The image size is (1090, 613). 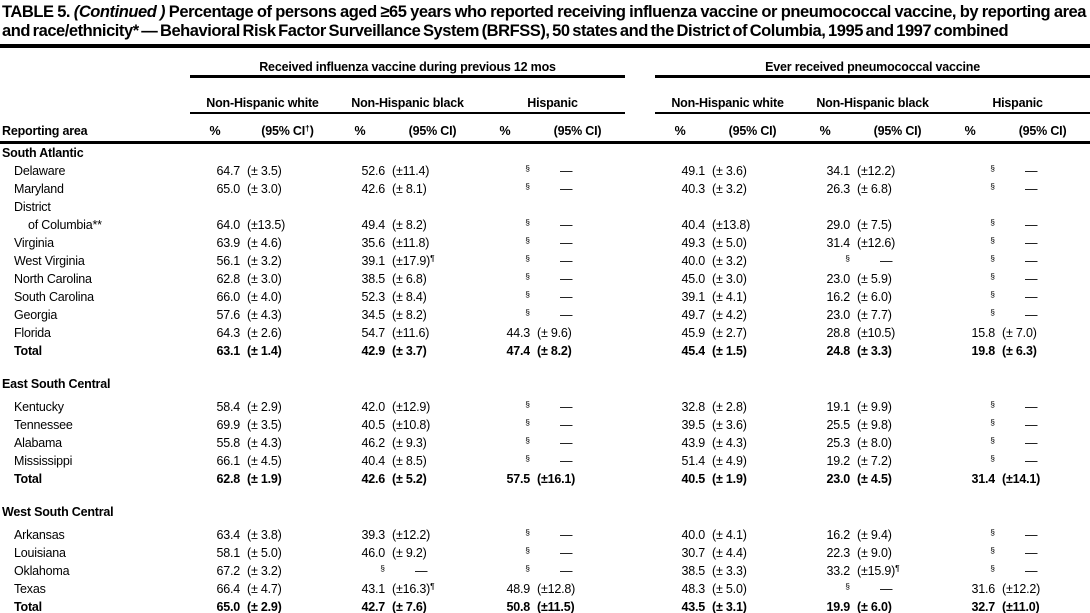 I want to click on ci-cell: (± 3.8), so click(x=264, y=535).